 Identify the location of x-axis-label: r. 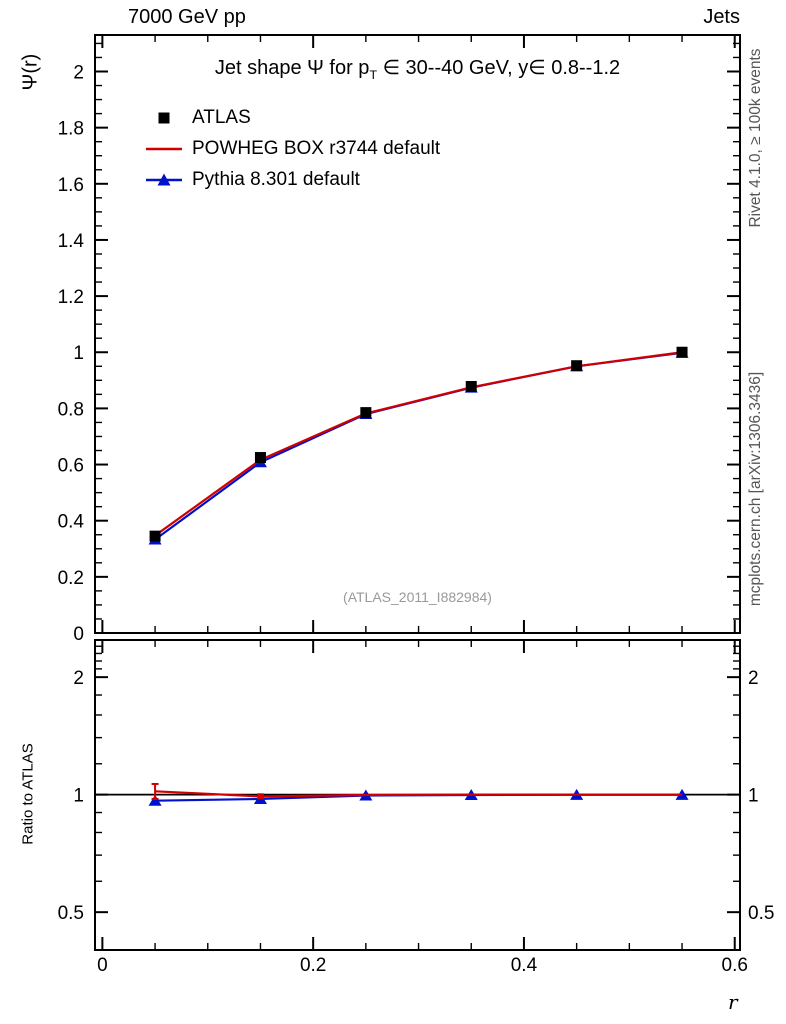
(733, 1002).